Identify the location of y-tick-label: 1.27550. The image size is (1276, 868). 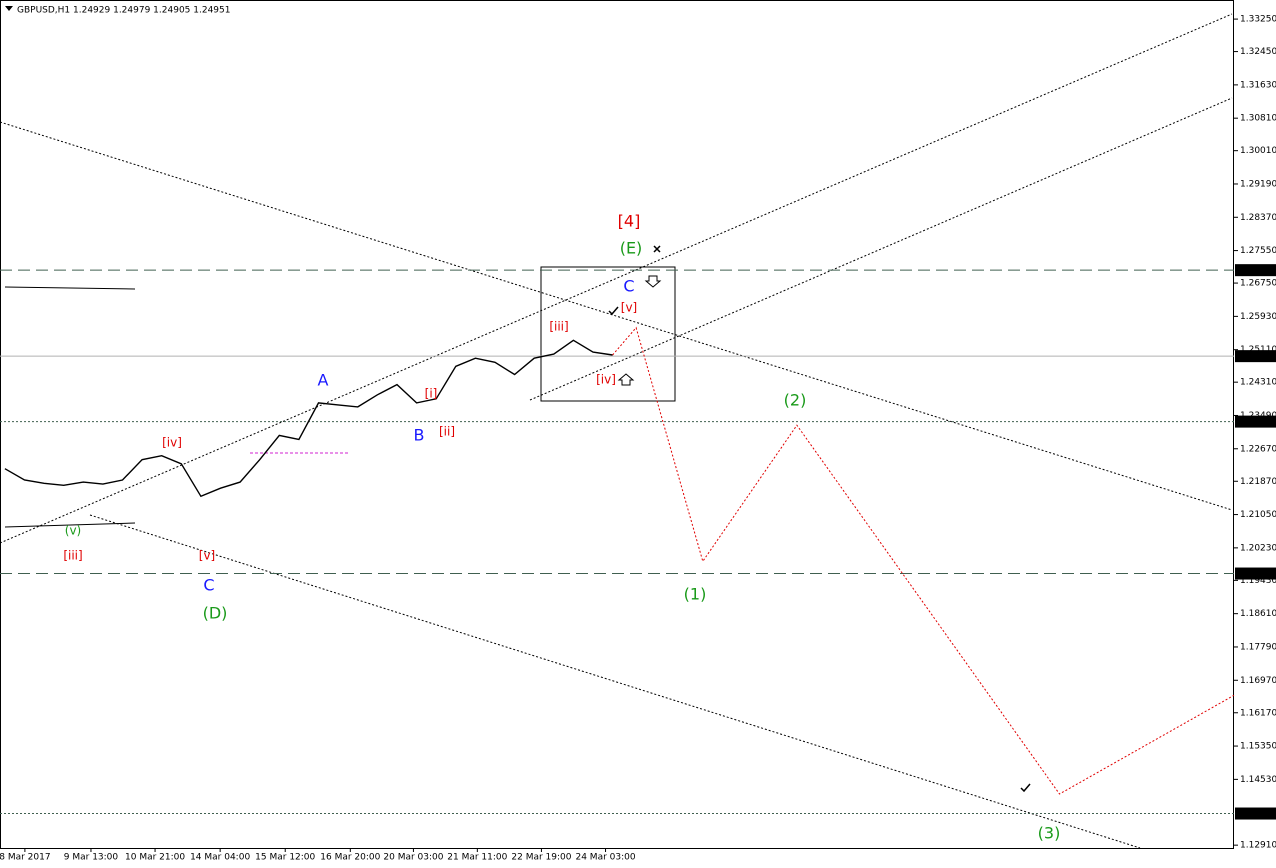
(1258, 251).